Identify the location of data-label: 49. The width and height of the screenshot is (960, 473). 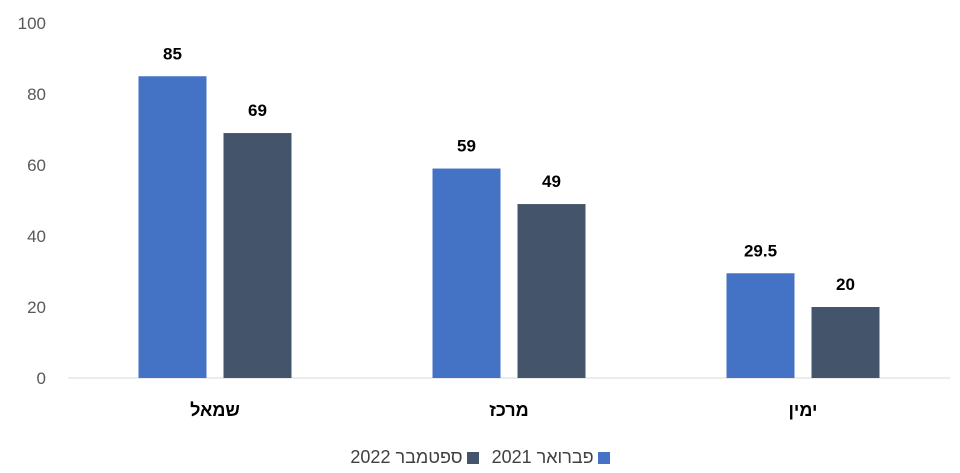
(551, 181).